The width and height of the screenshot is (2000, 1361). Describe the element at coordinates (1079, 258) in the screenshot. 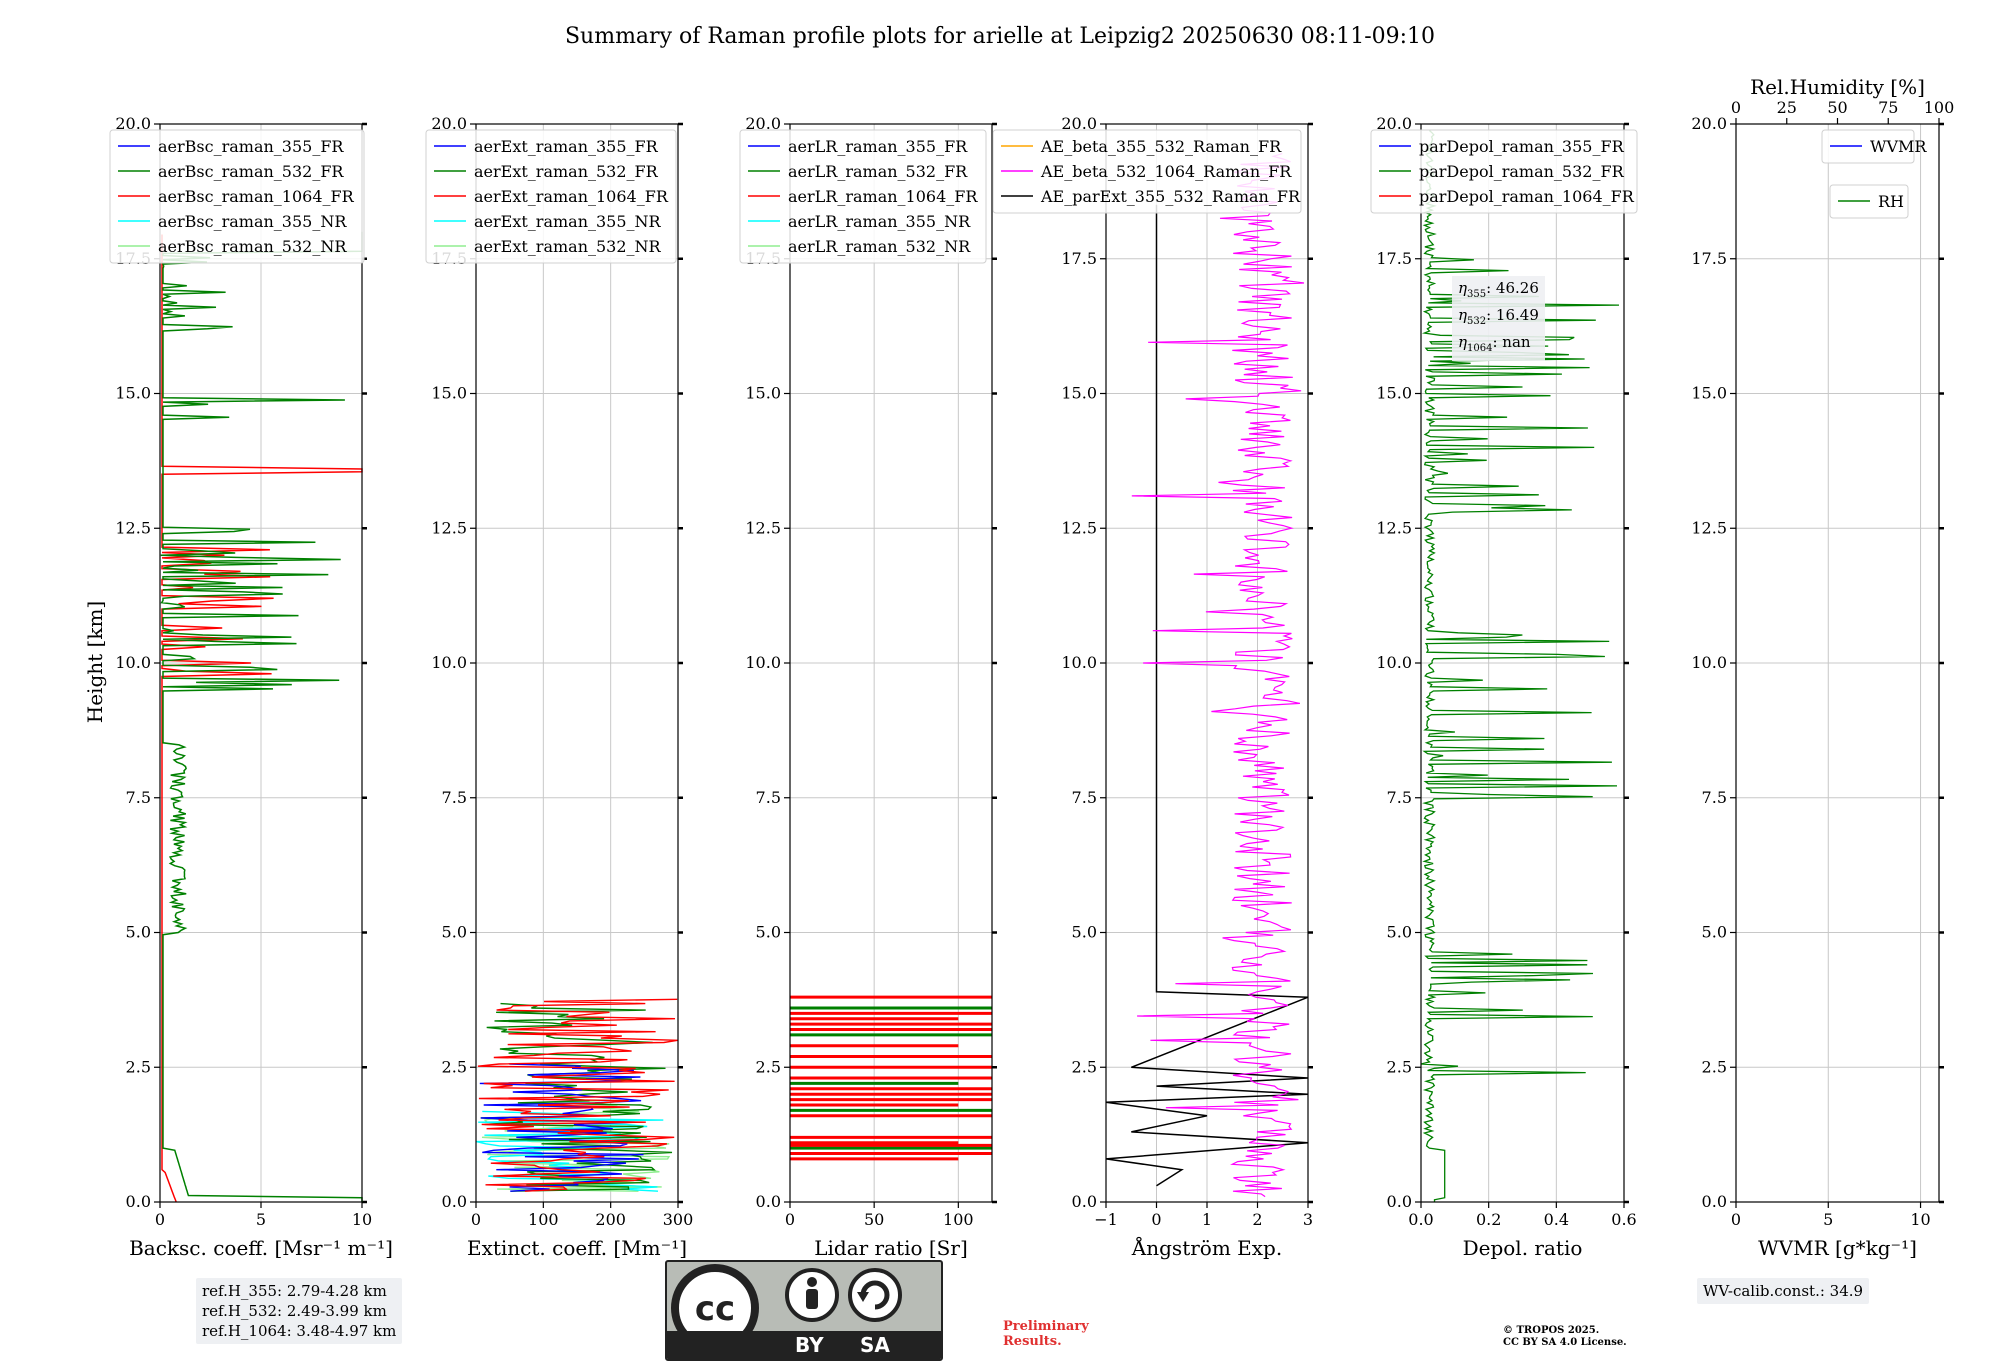

I see `y-tick-label: 17.5` at that location.